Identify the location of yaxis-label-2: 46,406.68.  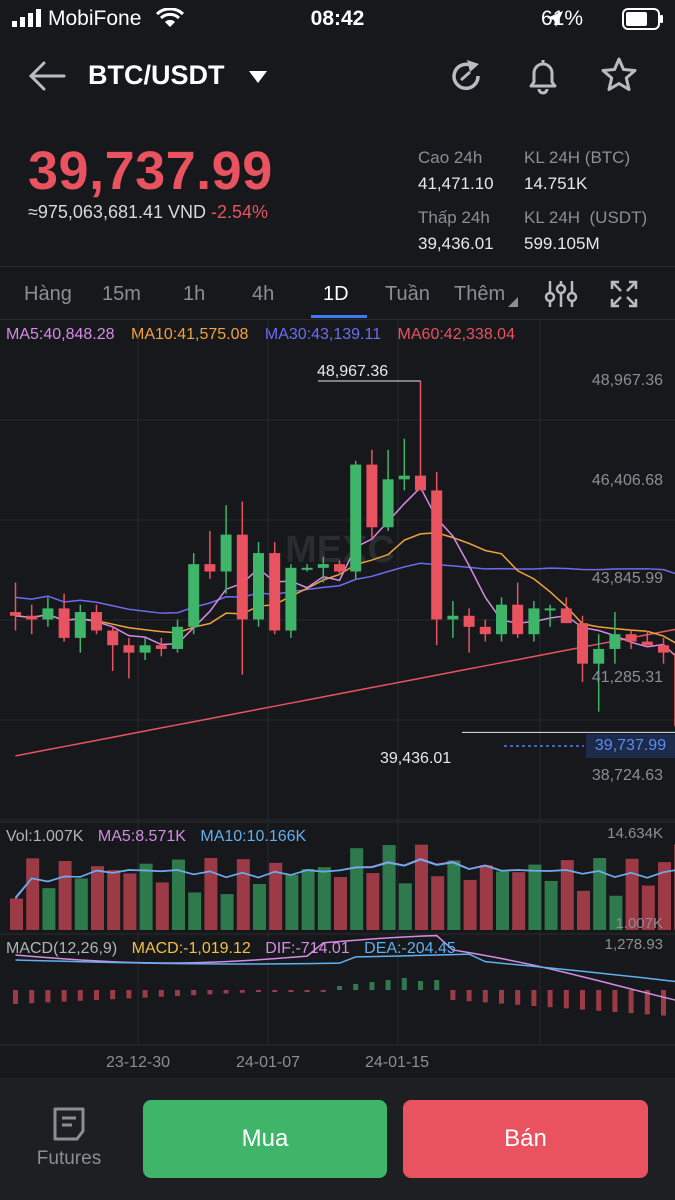
(627, 480).